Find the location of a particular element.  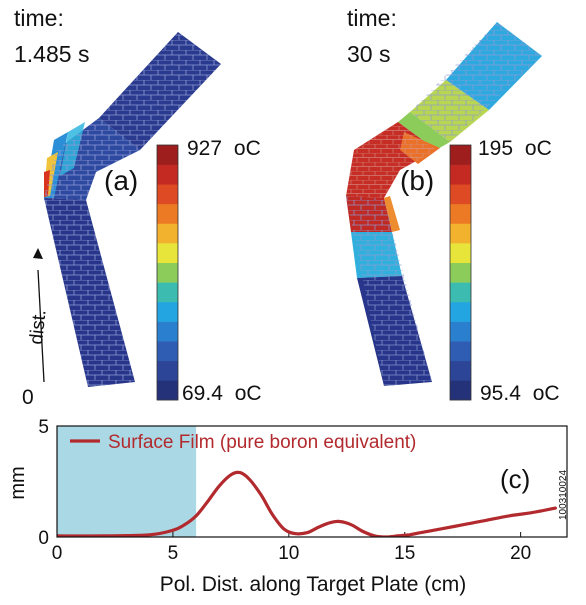

panel-b-cbar-max: 195 oC is located at coordinates (515, 148).